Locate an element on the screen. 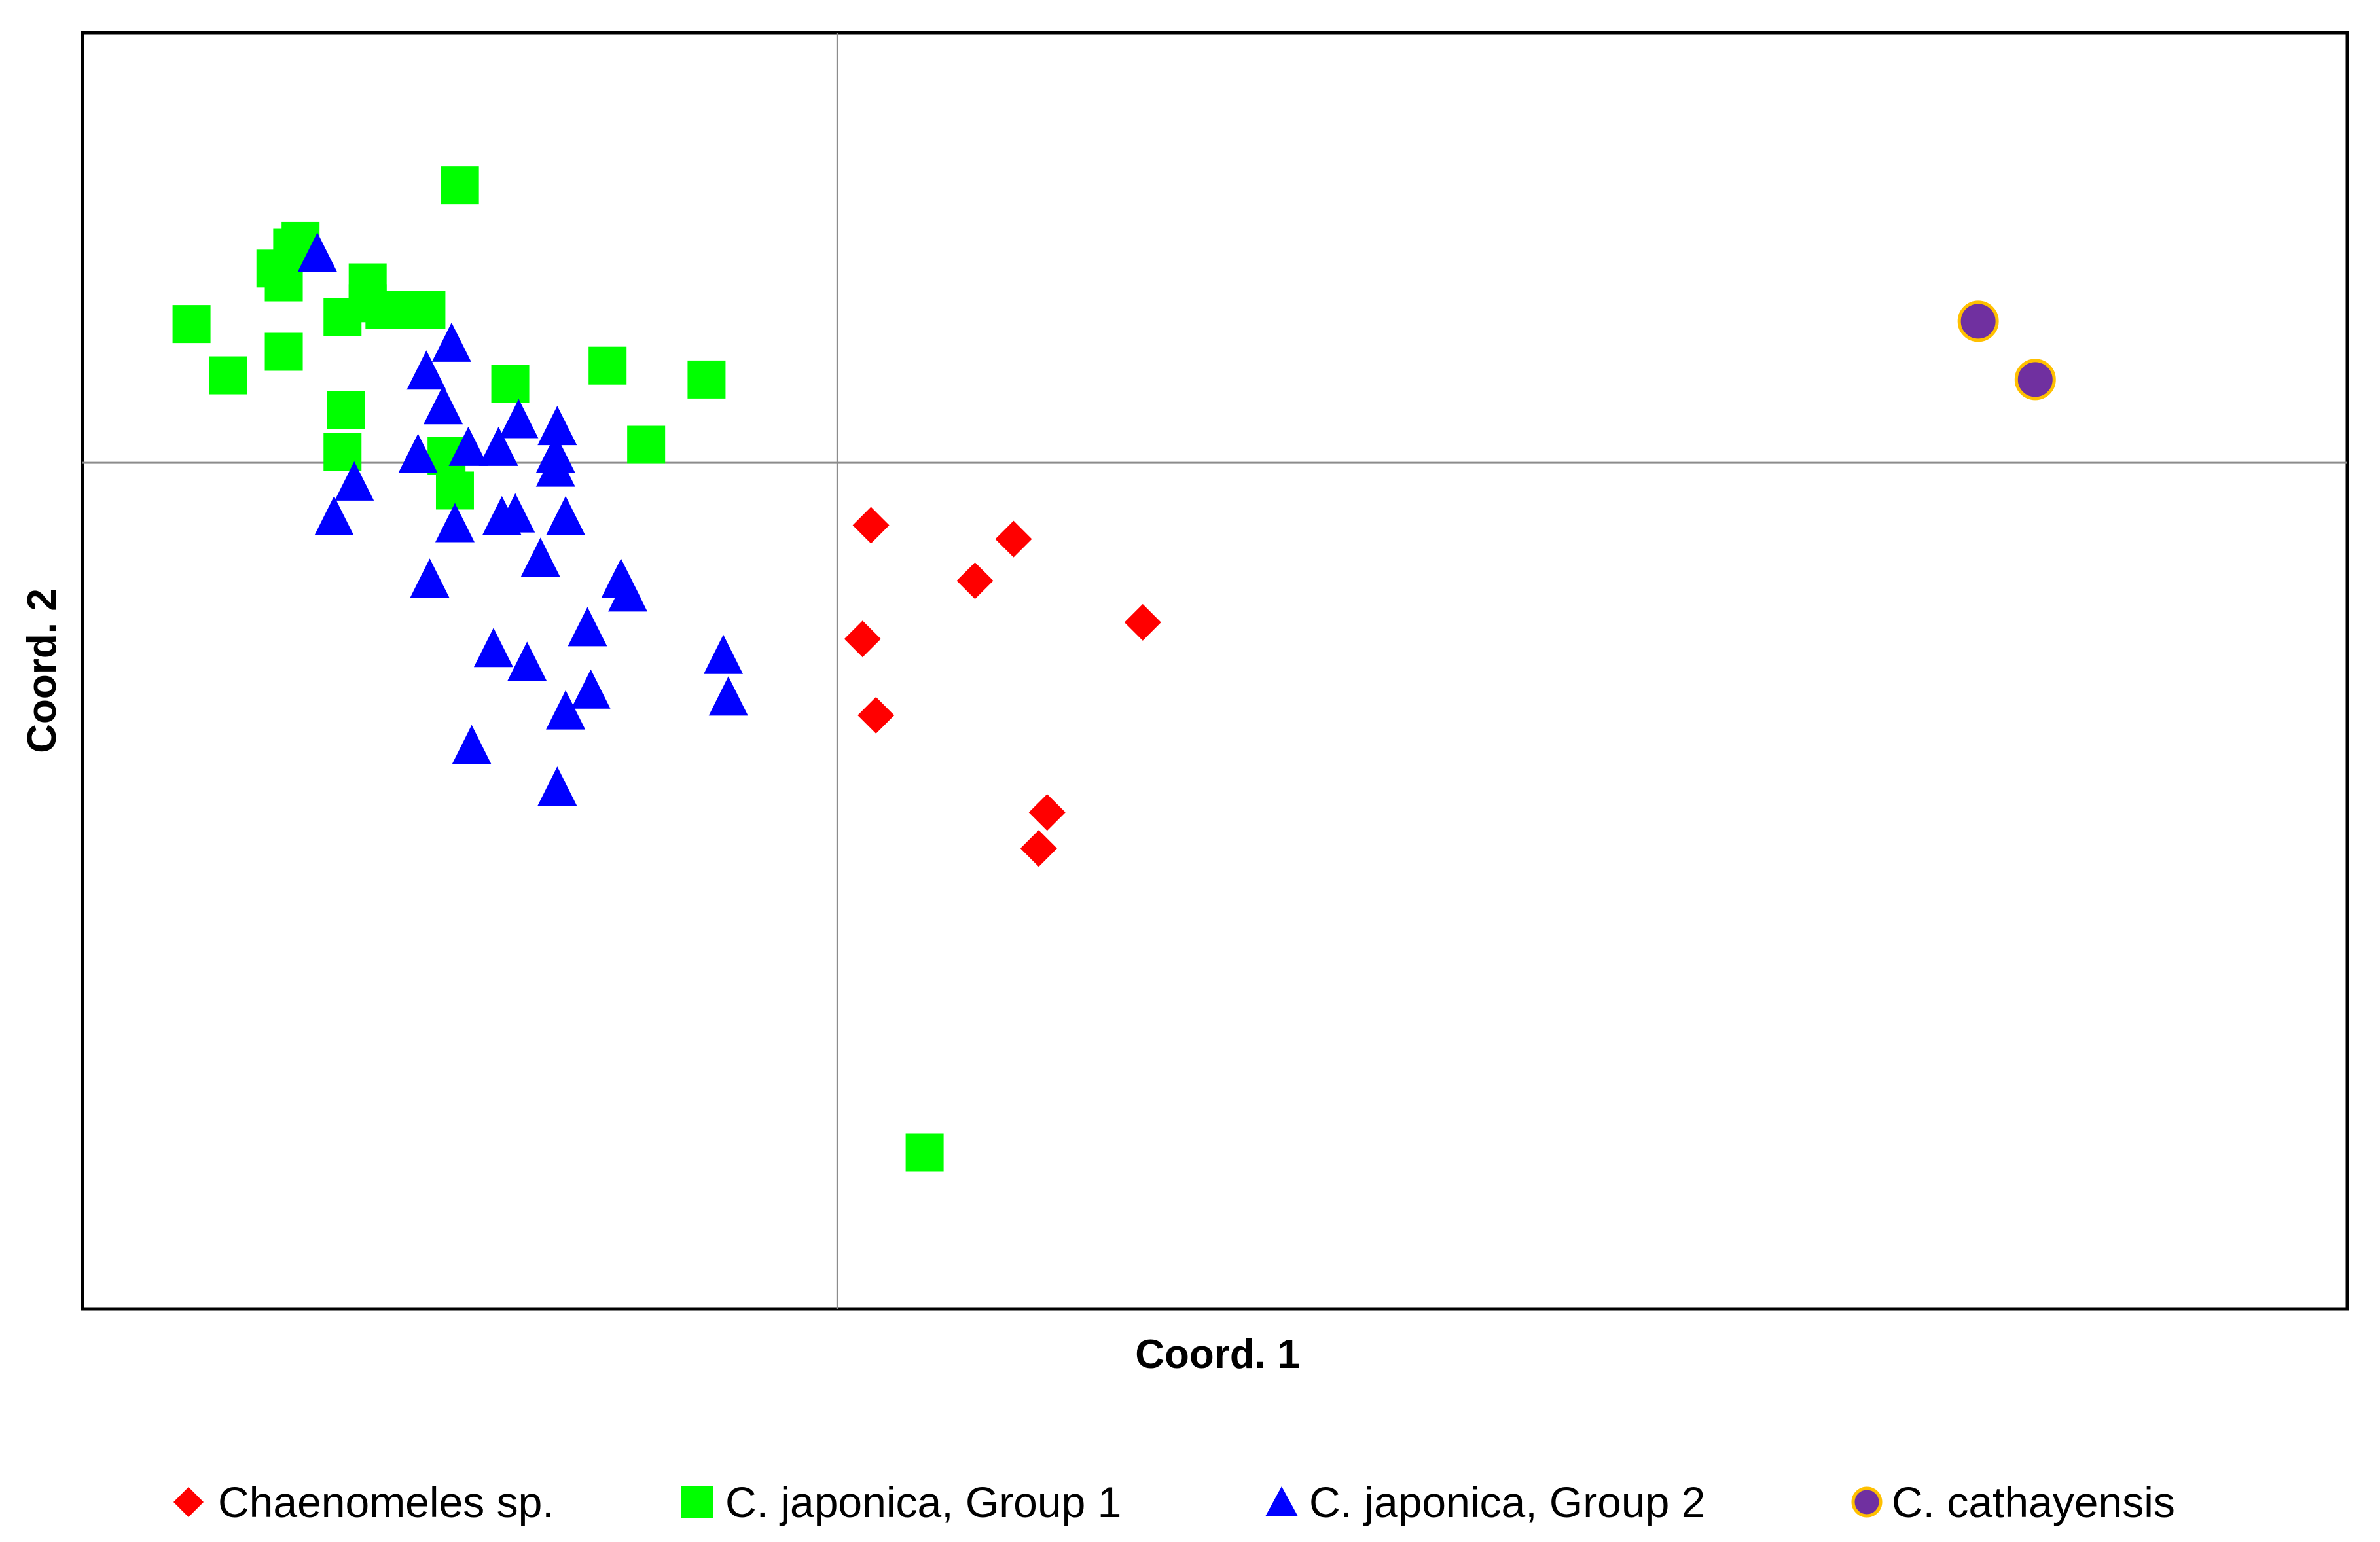  legend-item-japonica-group-1: C. japonica, Group 1 is located at coordinates (901, 1502).